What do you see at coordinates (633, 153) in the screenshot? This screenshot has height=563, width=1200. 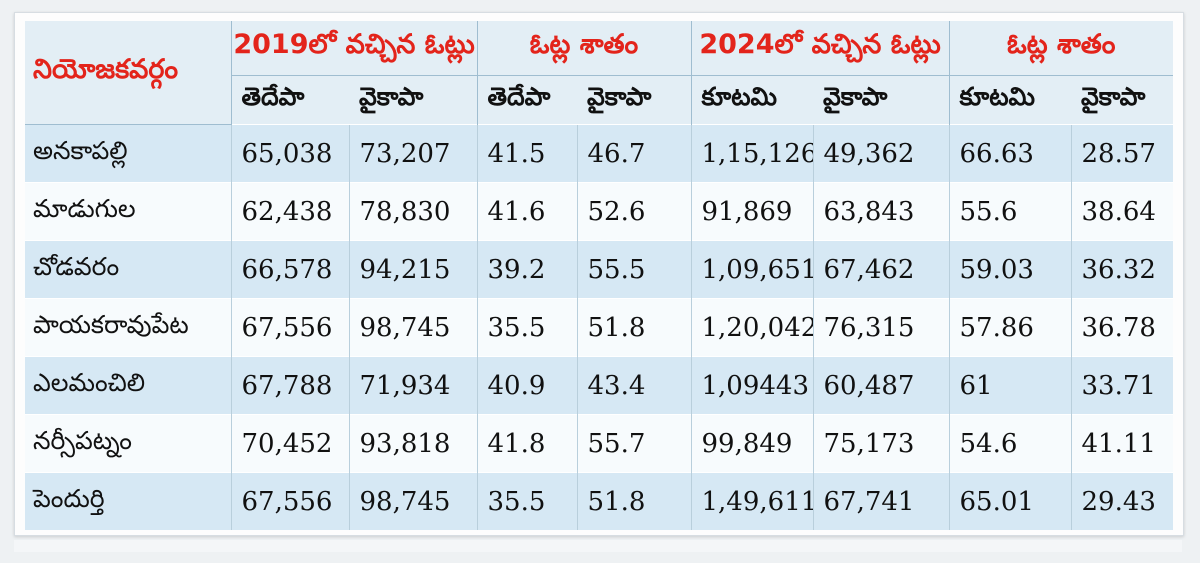 I see `value-cell: 46.7` at bounding box center [633, 153].